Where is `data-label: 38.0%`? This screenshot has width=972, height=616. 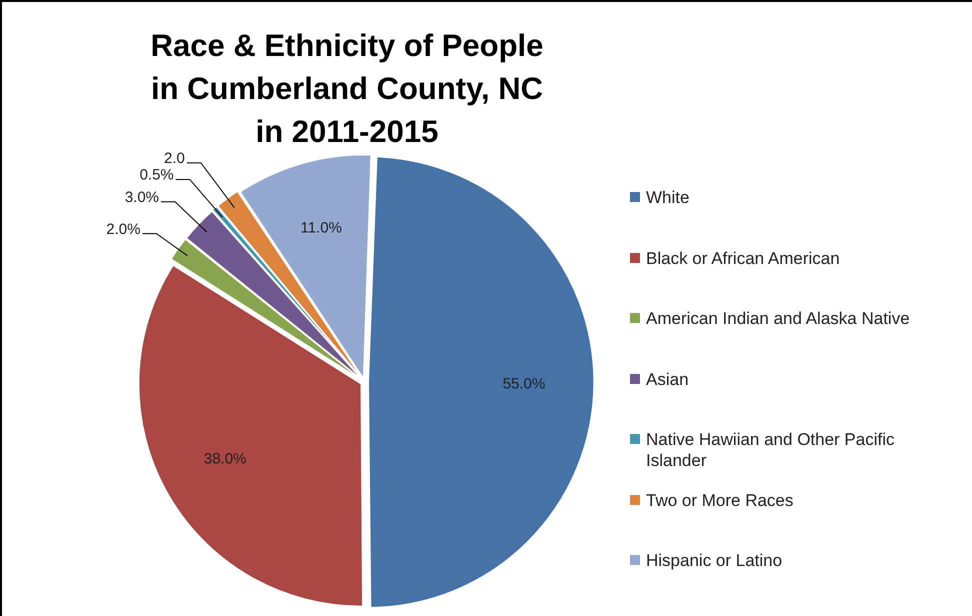
data-label: 38.0% is located at coordinates (225, 459).